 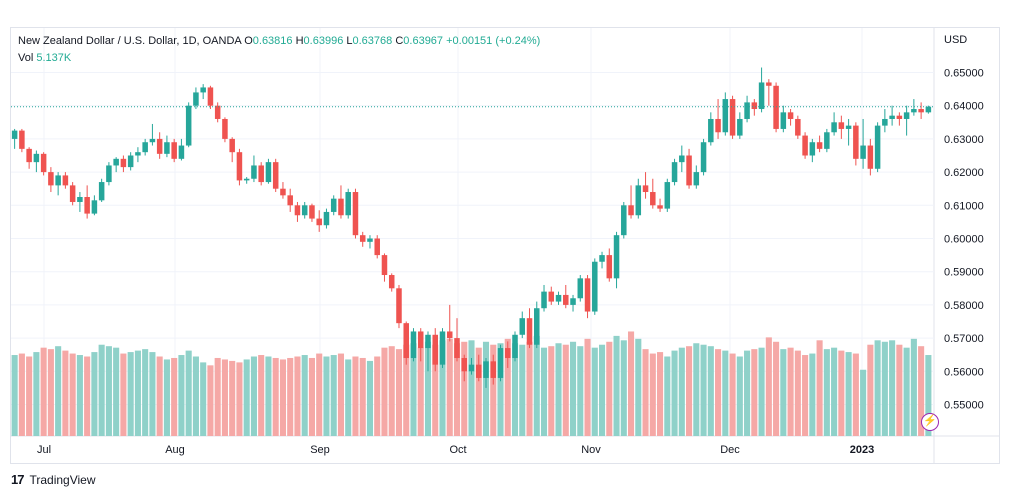 What do you see at coordinates (53, 479) in the screenshot?
I see `footer-branding: 17 TradingView` at bounding box center [53, 479].